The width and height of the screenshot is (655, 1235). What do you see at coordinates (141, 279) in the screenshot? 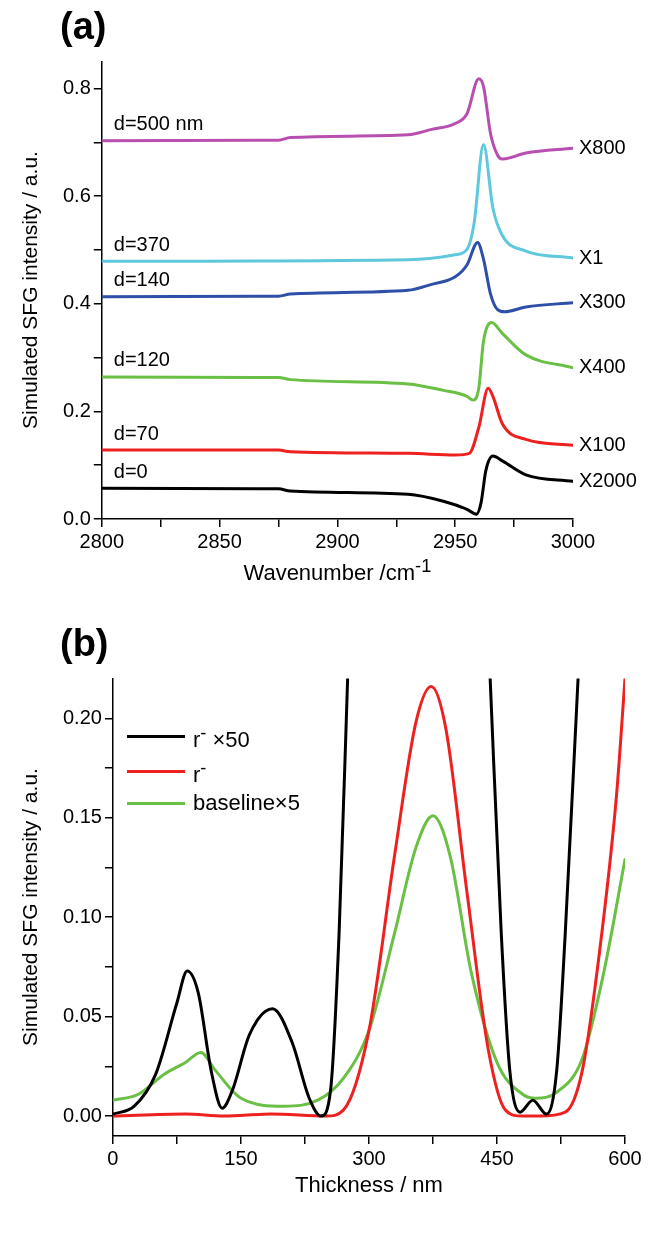
I see `series-label: d=140` at bounding box center [141, 279].